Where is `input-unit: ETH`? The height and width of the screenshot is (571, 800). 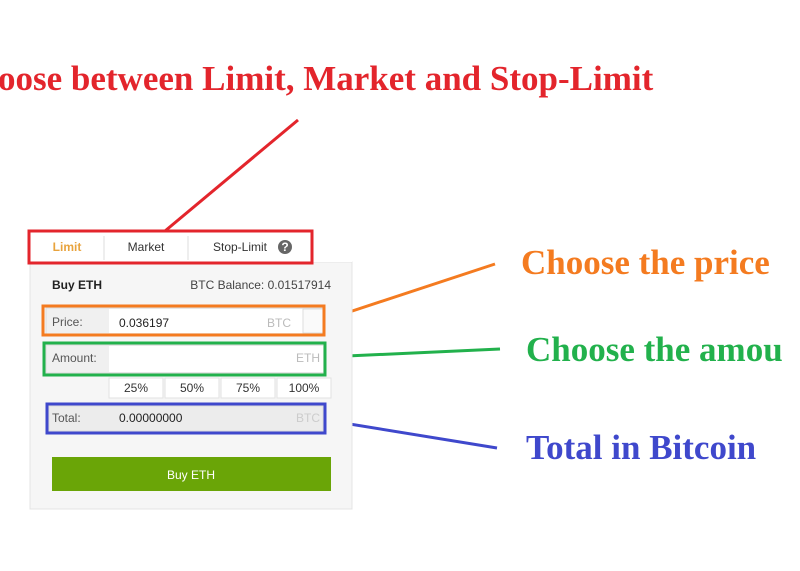
input-unit: ETH is located at coordinates (308, 358).